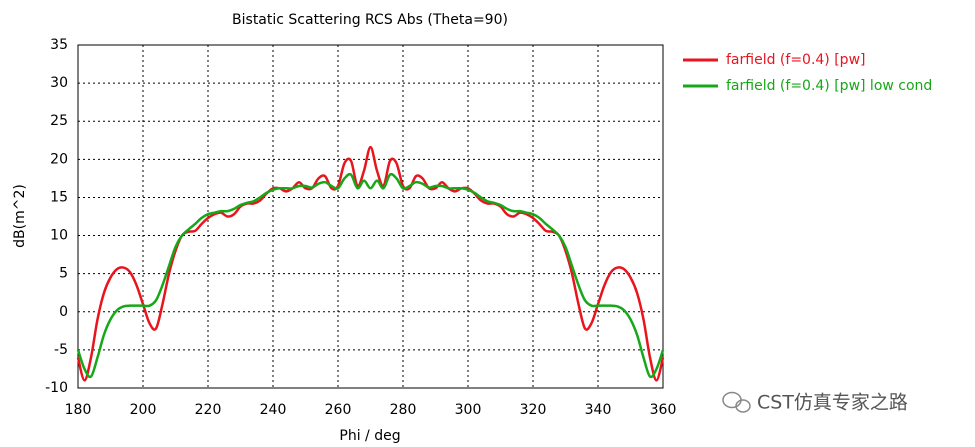 This screenshot has width=975, height=447. What do you see at coordinates (829, 86) in the screenshot?
I see `legend-label: farfield (f=0.4) [pw] low cond` at bounding box center [829, 86].